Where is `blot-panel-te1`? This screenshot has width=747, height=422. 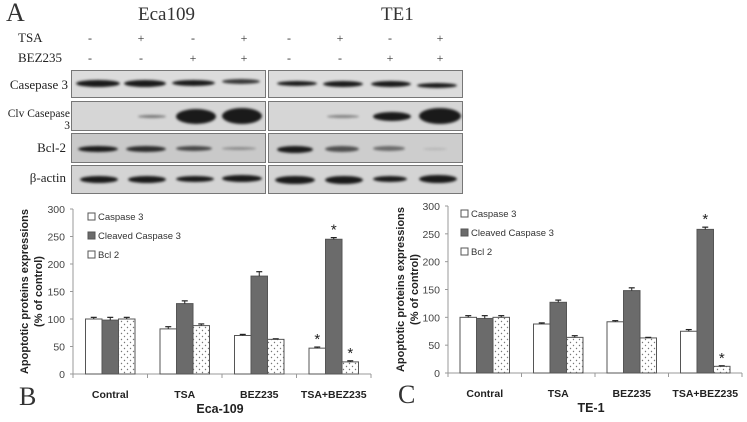 blot-panel-te1 is located at coordinates (365, 132).